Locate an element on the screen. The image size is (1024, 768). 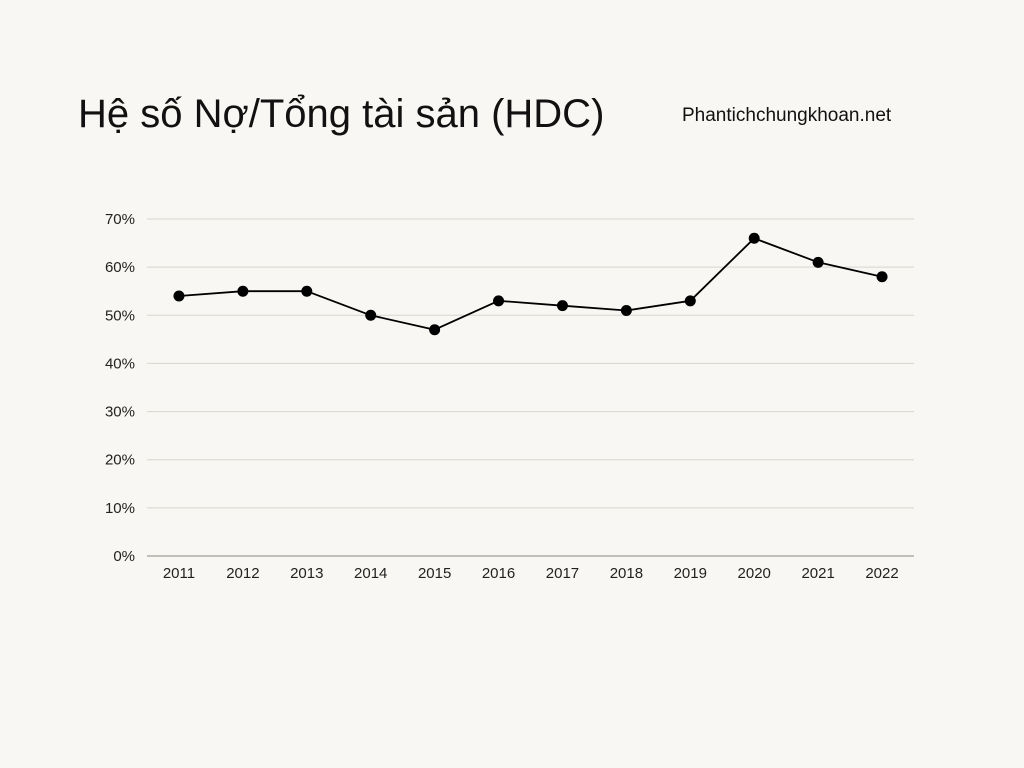
y-axis-ticks: 0% 10% 20% 30% 40% 50% 60% 70% is located at coordinates (120, 388).